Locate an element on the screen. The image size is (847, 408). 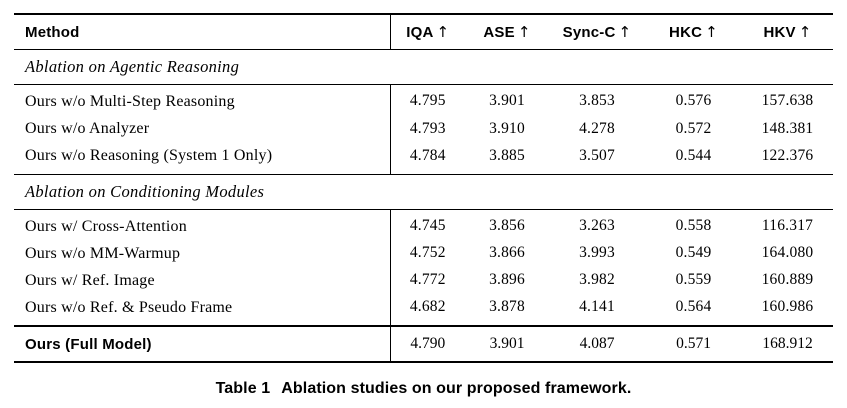
section-header-row: Ablation on Agentic Reasoning is located at coordinates (423, 67).